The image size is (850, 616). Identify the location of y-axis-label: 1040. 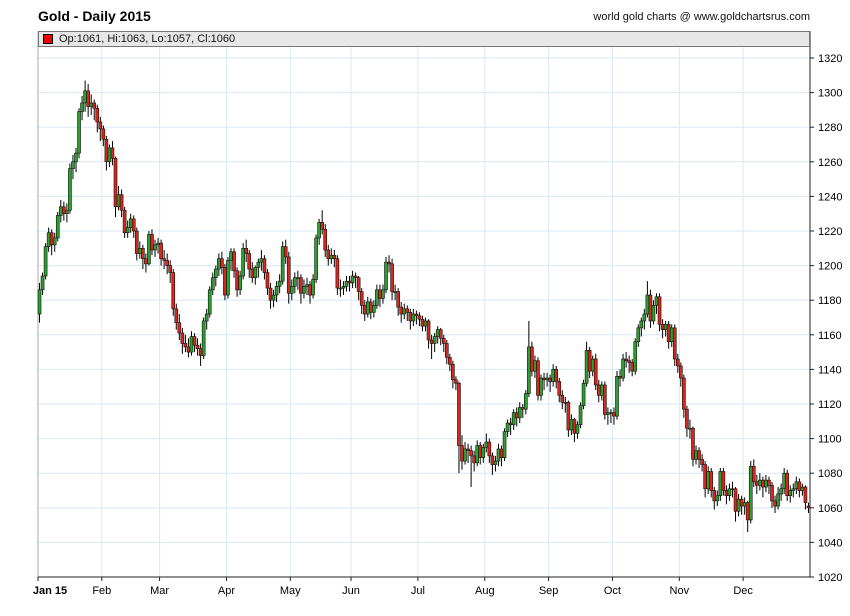
(830, 543).